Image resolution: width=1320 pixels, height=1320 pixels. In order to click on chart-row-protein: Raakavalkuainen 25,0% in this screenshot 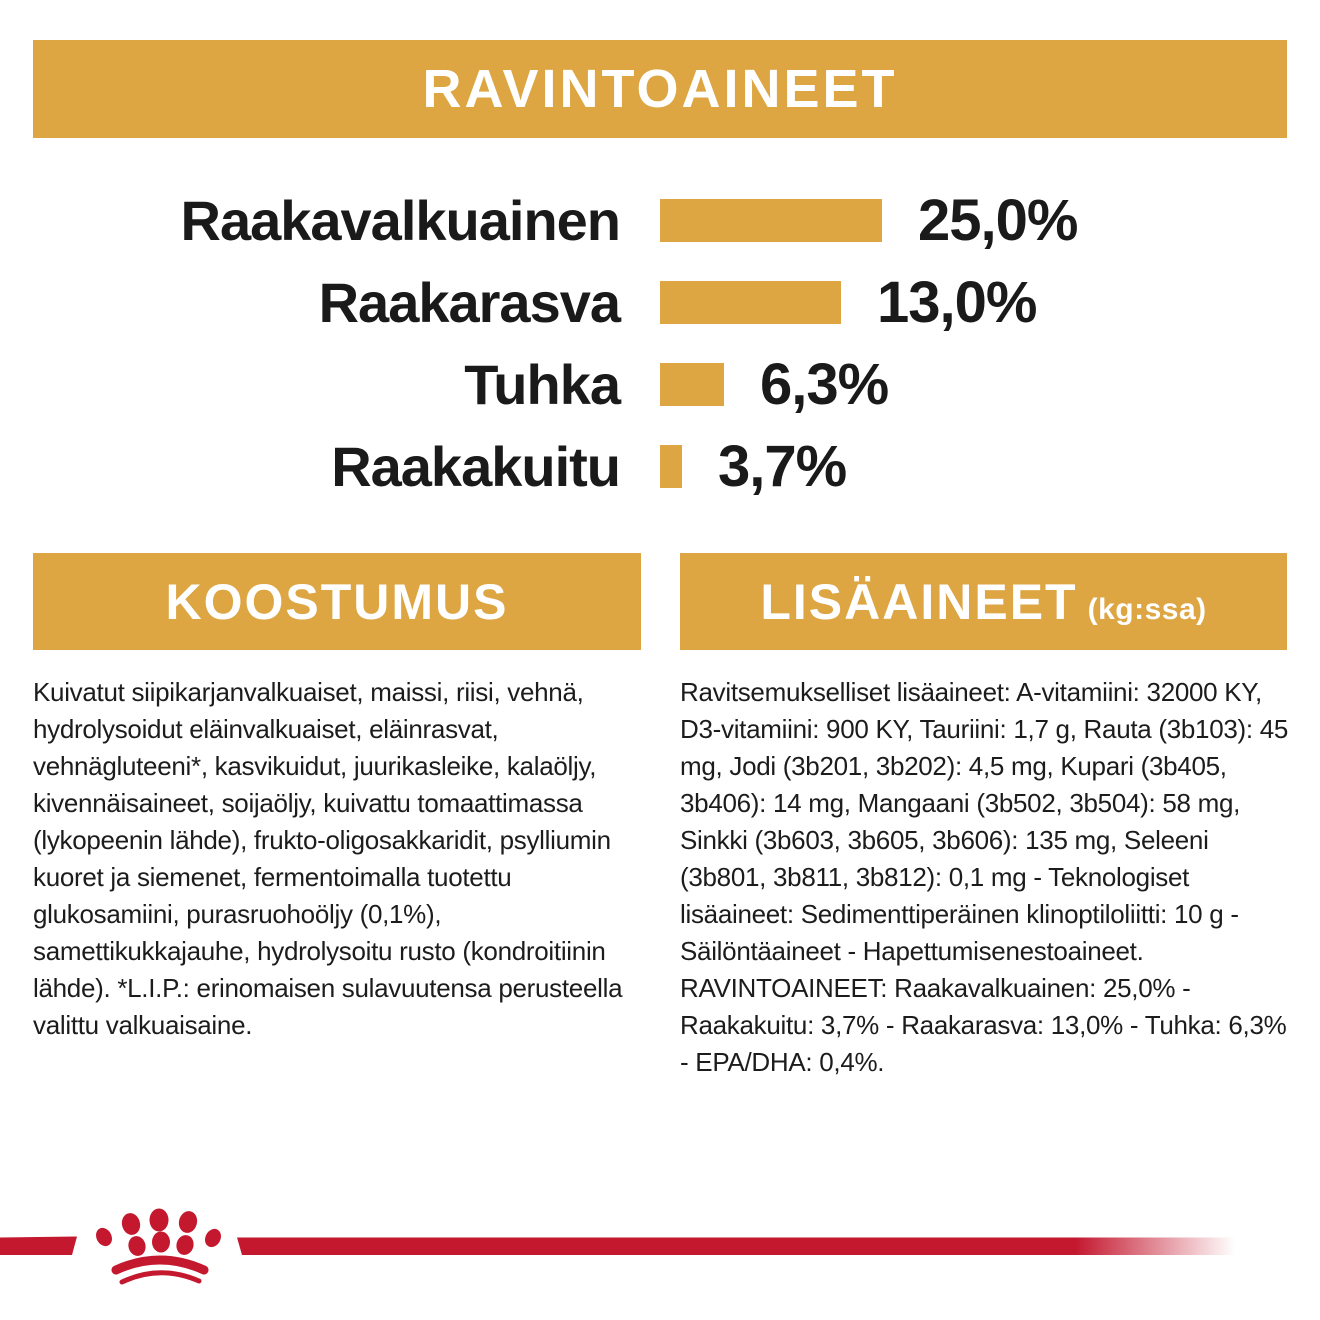, I will do `click(660, 220)`.